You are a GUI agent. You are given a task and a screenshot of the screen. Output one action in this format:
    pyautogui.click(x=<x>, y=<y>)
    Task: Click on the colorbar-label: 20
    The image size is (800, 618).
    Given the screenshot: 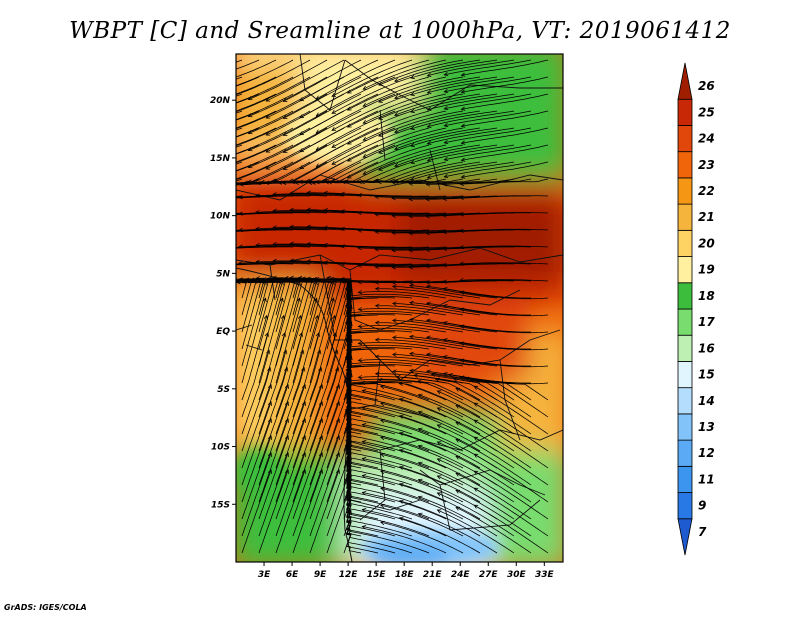 What is the action you would take?
    pyautogui.click(x=706, y=243)
    